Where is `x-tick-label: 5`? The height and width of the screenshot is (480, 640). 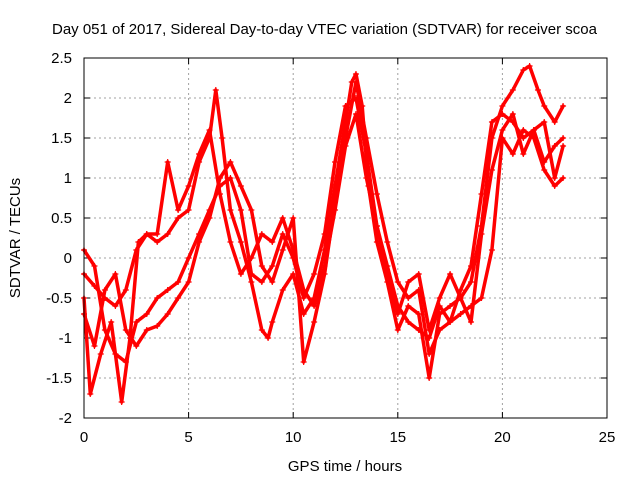
x-tick-label: 5 is located at coordinates (188, 437).